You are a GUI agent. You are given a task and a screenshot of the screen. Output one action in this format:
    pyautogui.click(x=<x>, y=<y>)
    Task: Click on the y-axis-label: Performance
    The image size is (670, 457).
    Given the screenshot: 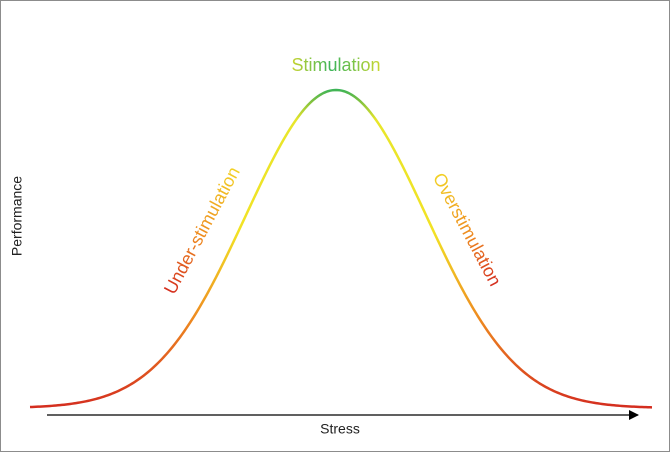 What is the action you would take?
    pyautogui.click(x=17, y=216)
    